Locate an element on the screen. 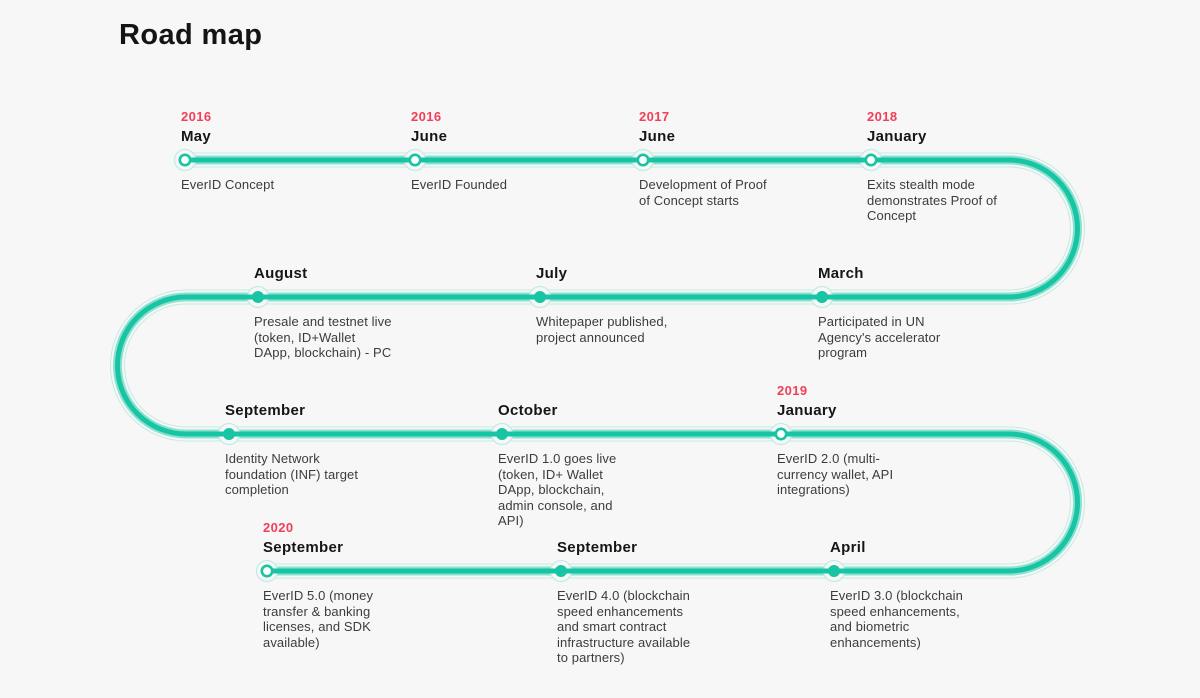  milestone-year: 2018 is located at coordinates (882, 116).